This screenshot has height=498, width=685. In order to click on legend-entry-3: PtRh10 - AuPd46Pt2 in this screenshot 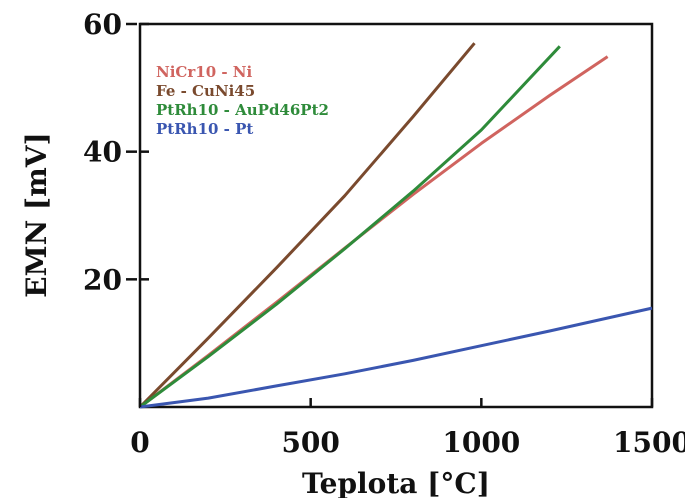, I will do `click(242, 110)`.